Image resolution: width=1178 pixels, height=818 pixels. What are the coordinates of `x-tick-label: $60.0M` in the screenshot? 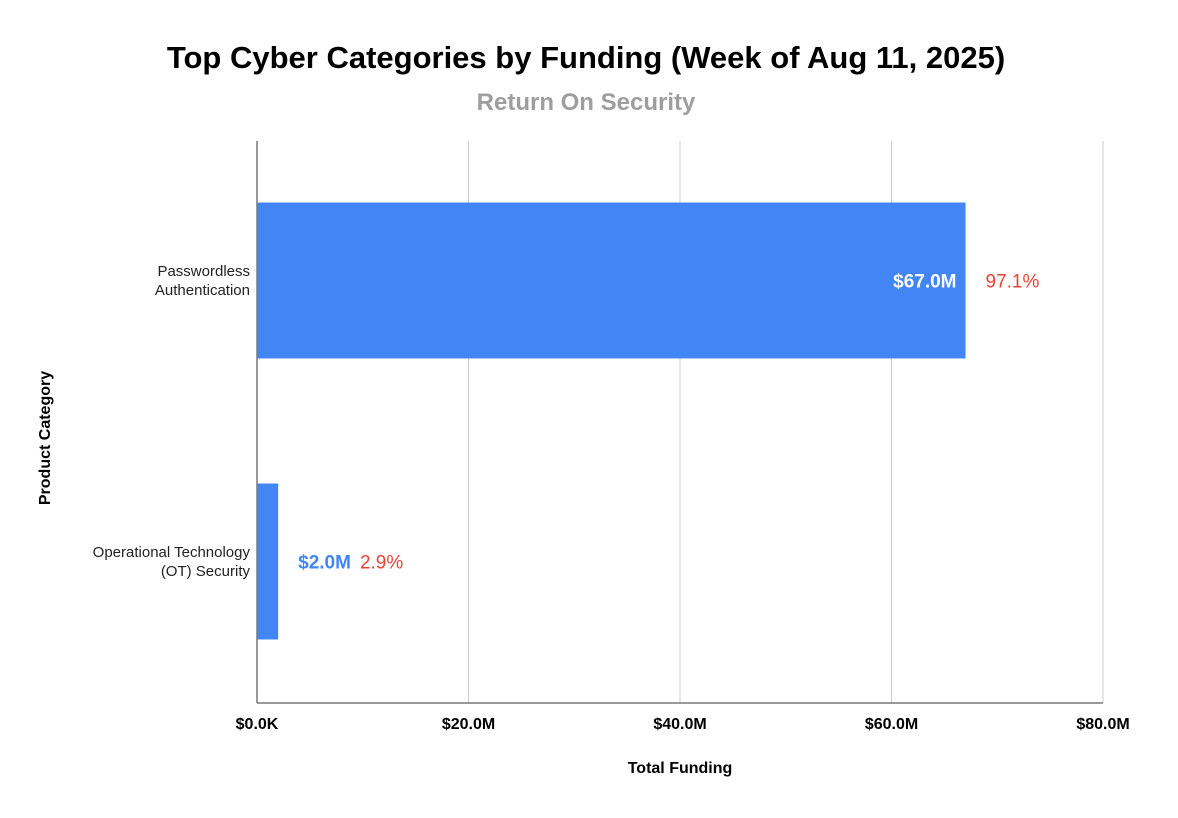 It's located at (891, 724).